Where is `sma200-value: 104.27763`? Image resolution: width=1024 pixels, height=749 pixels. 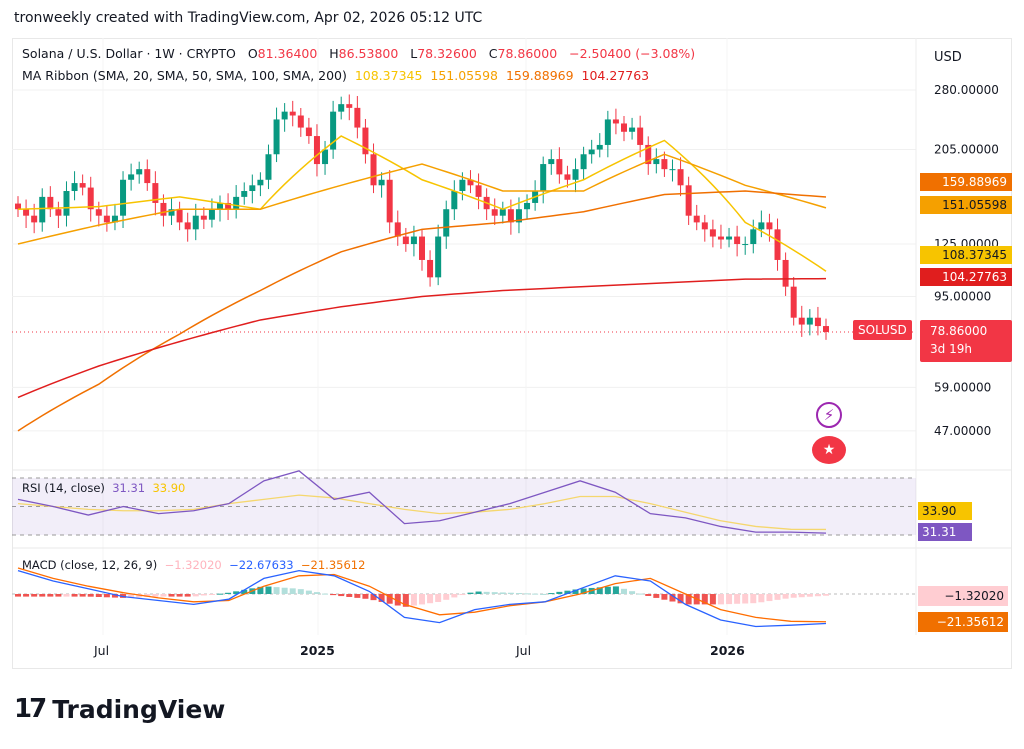 sma200-value: 104.27763 is located at coordinates (615, 75).